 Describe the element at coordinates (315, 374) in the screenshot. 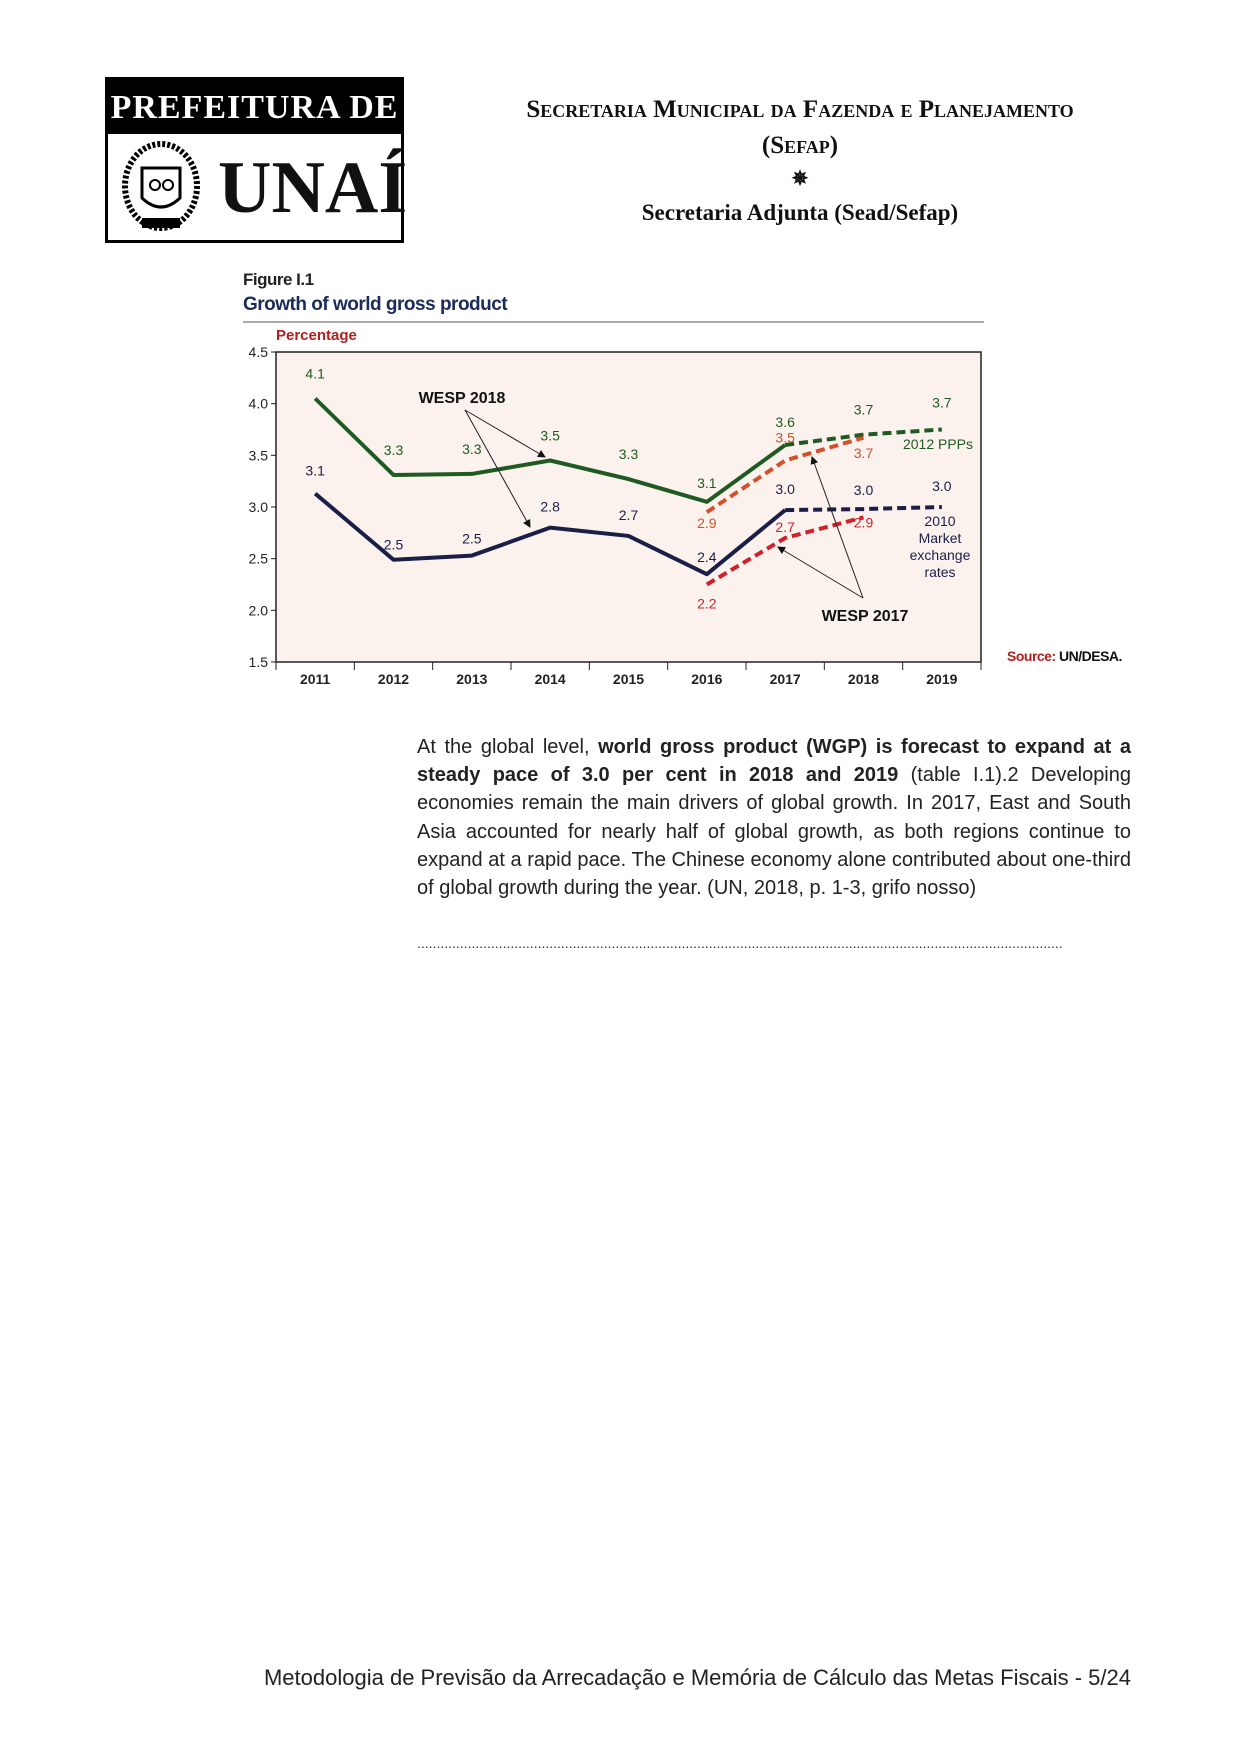

I see `data-label: 4.1` at that location.